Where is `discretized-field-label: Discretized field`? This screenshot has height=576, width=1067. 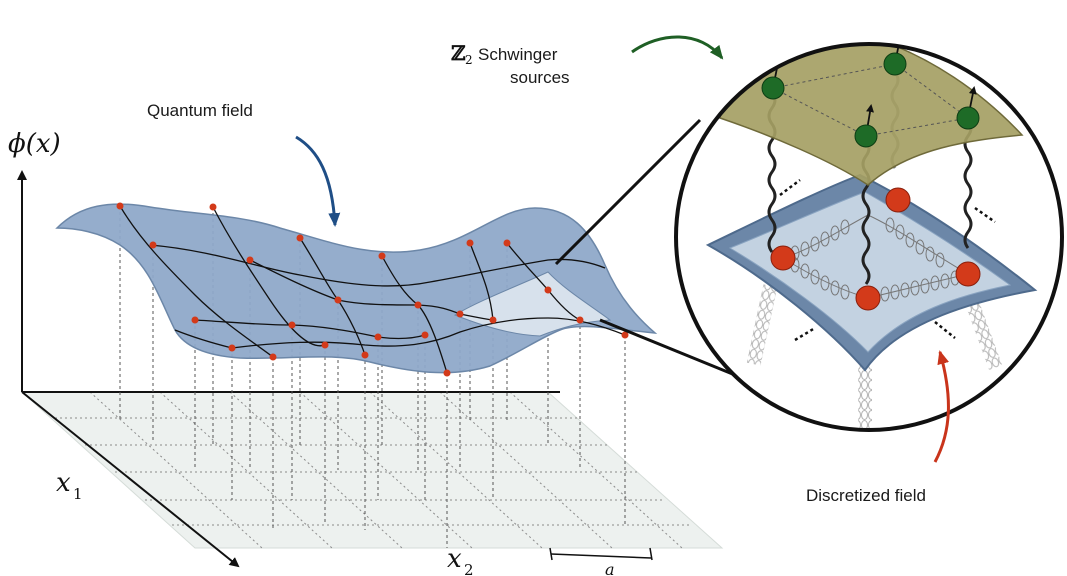
discretized-field-label: Discretized field is located at coordinates (866, 495).